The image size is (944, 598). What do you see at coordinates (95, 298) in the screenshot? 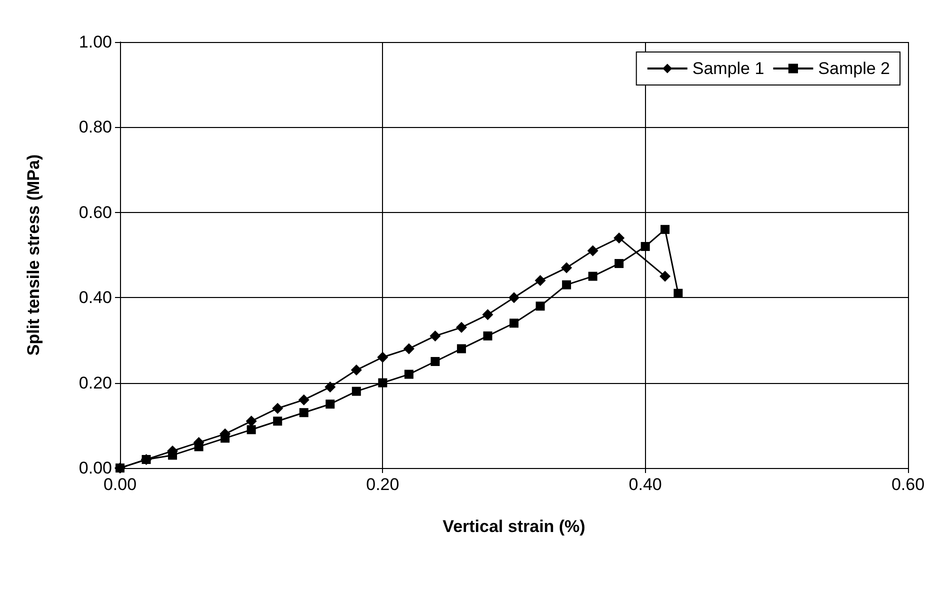
I see `y-tick-label: 0.40` at bounding box center [95, 298].